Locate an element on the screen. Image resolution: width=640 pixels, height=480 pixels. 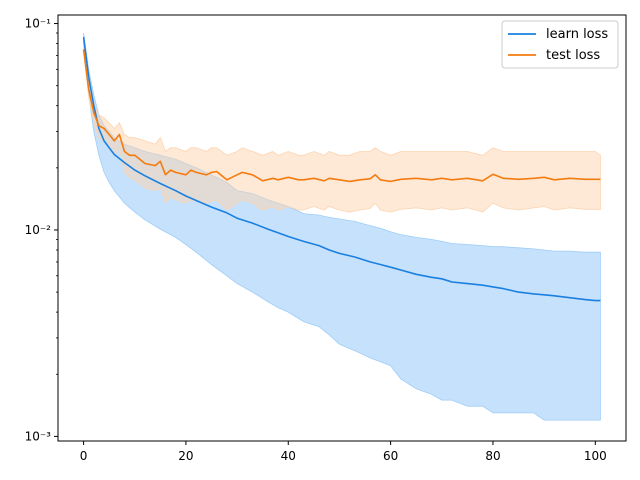
x-tick-label: 20 is located at coordinates (185, 456).